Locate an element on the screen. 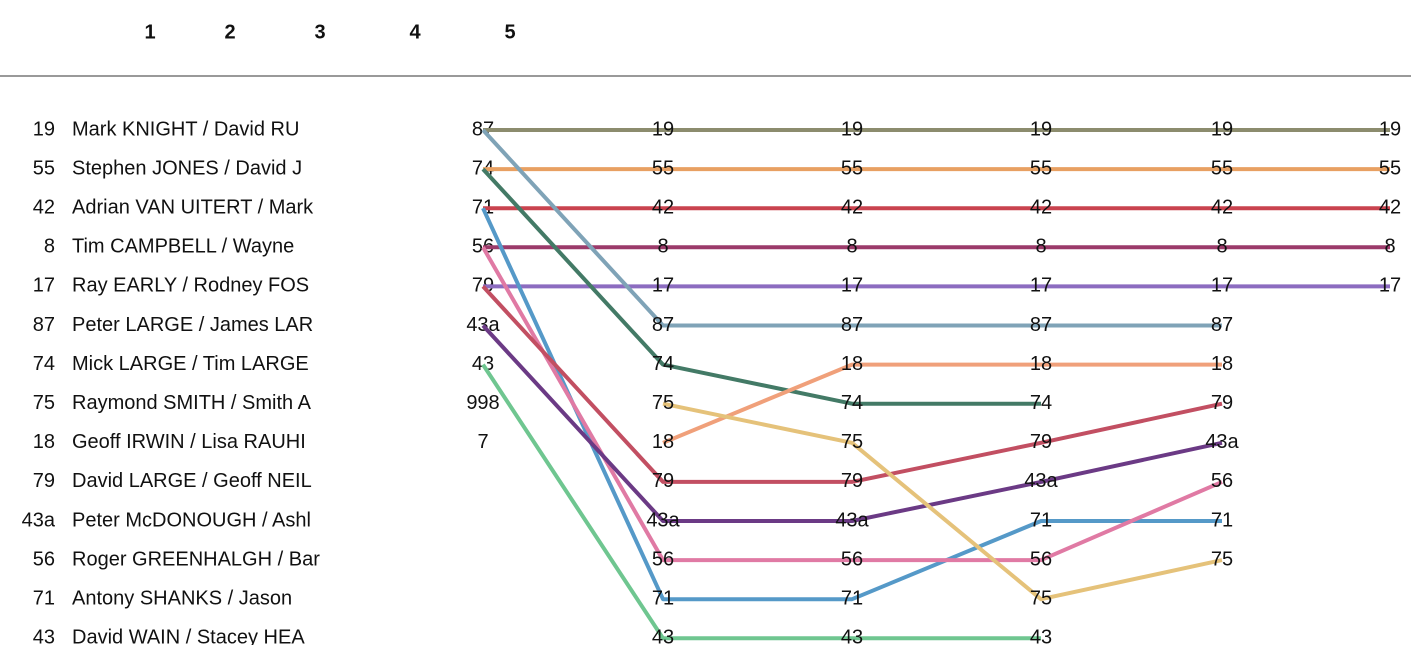  entry-crew: Antony SHANKS / Jason is located at coordinates (182, 598).